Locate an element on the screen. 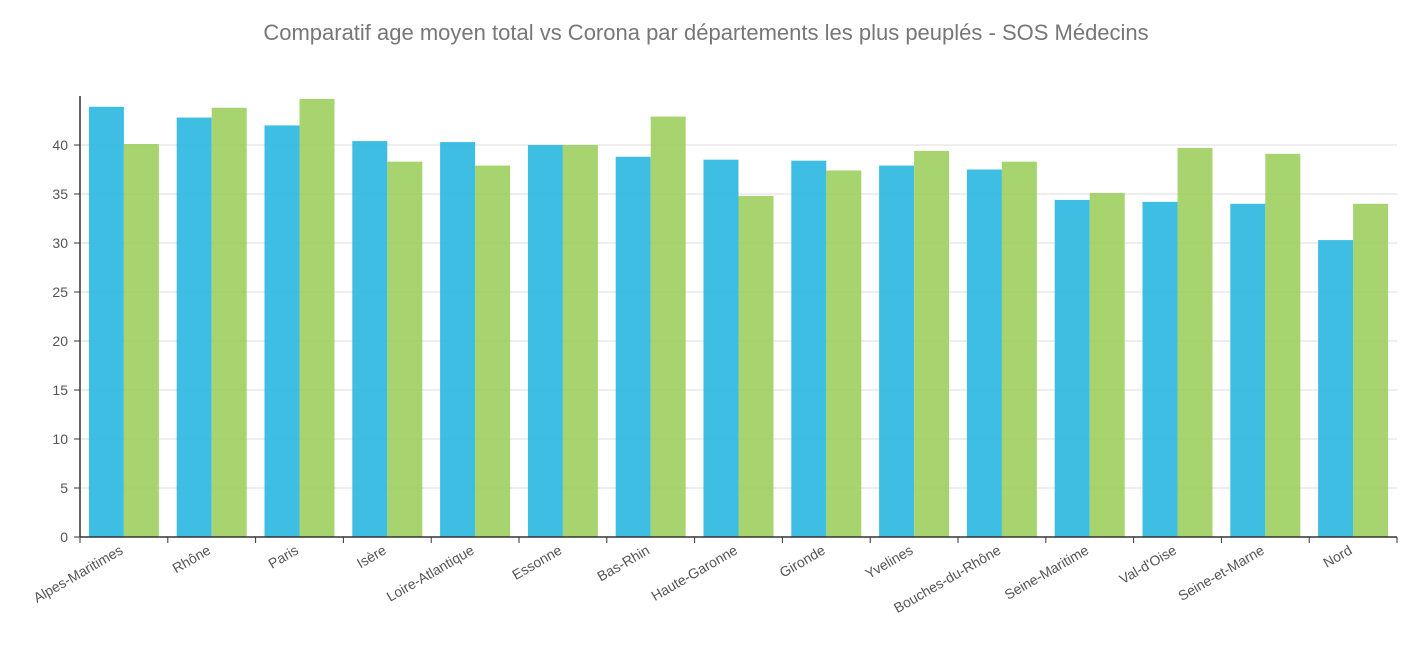  x-tick-label: Seine-et-Marne is located at coordinates (1221, 573).